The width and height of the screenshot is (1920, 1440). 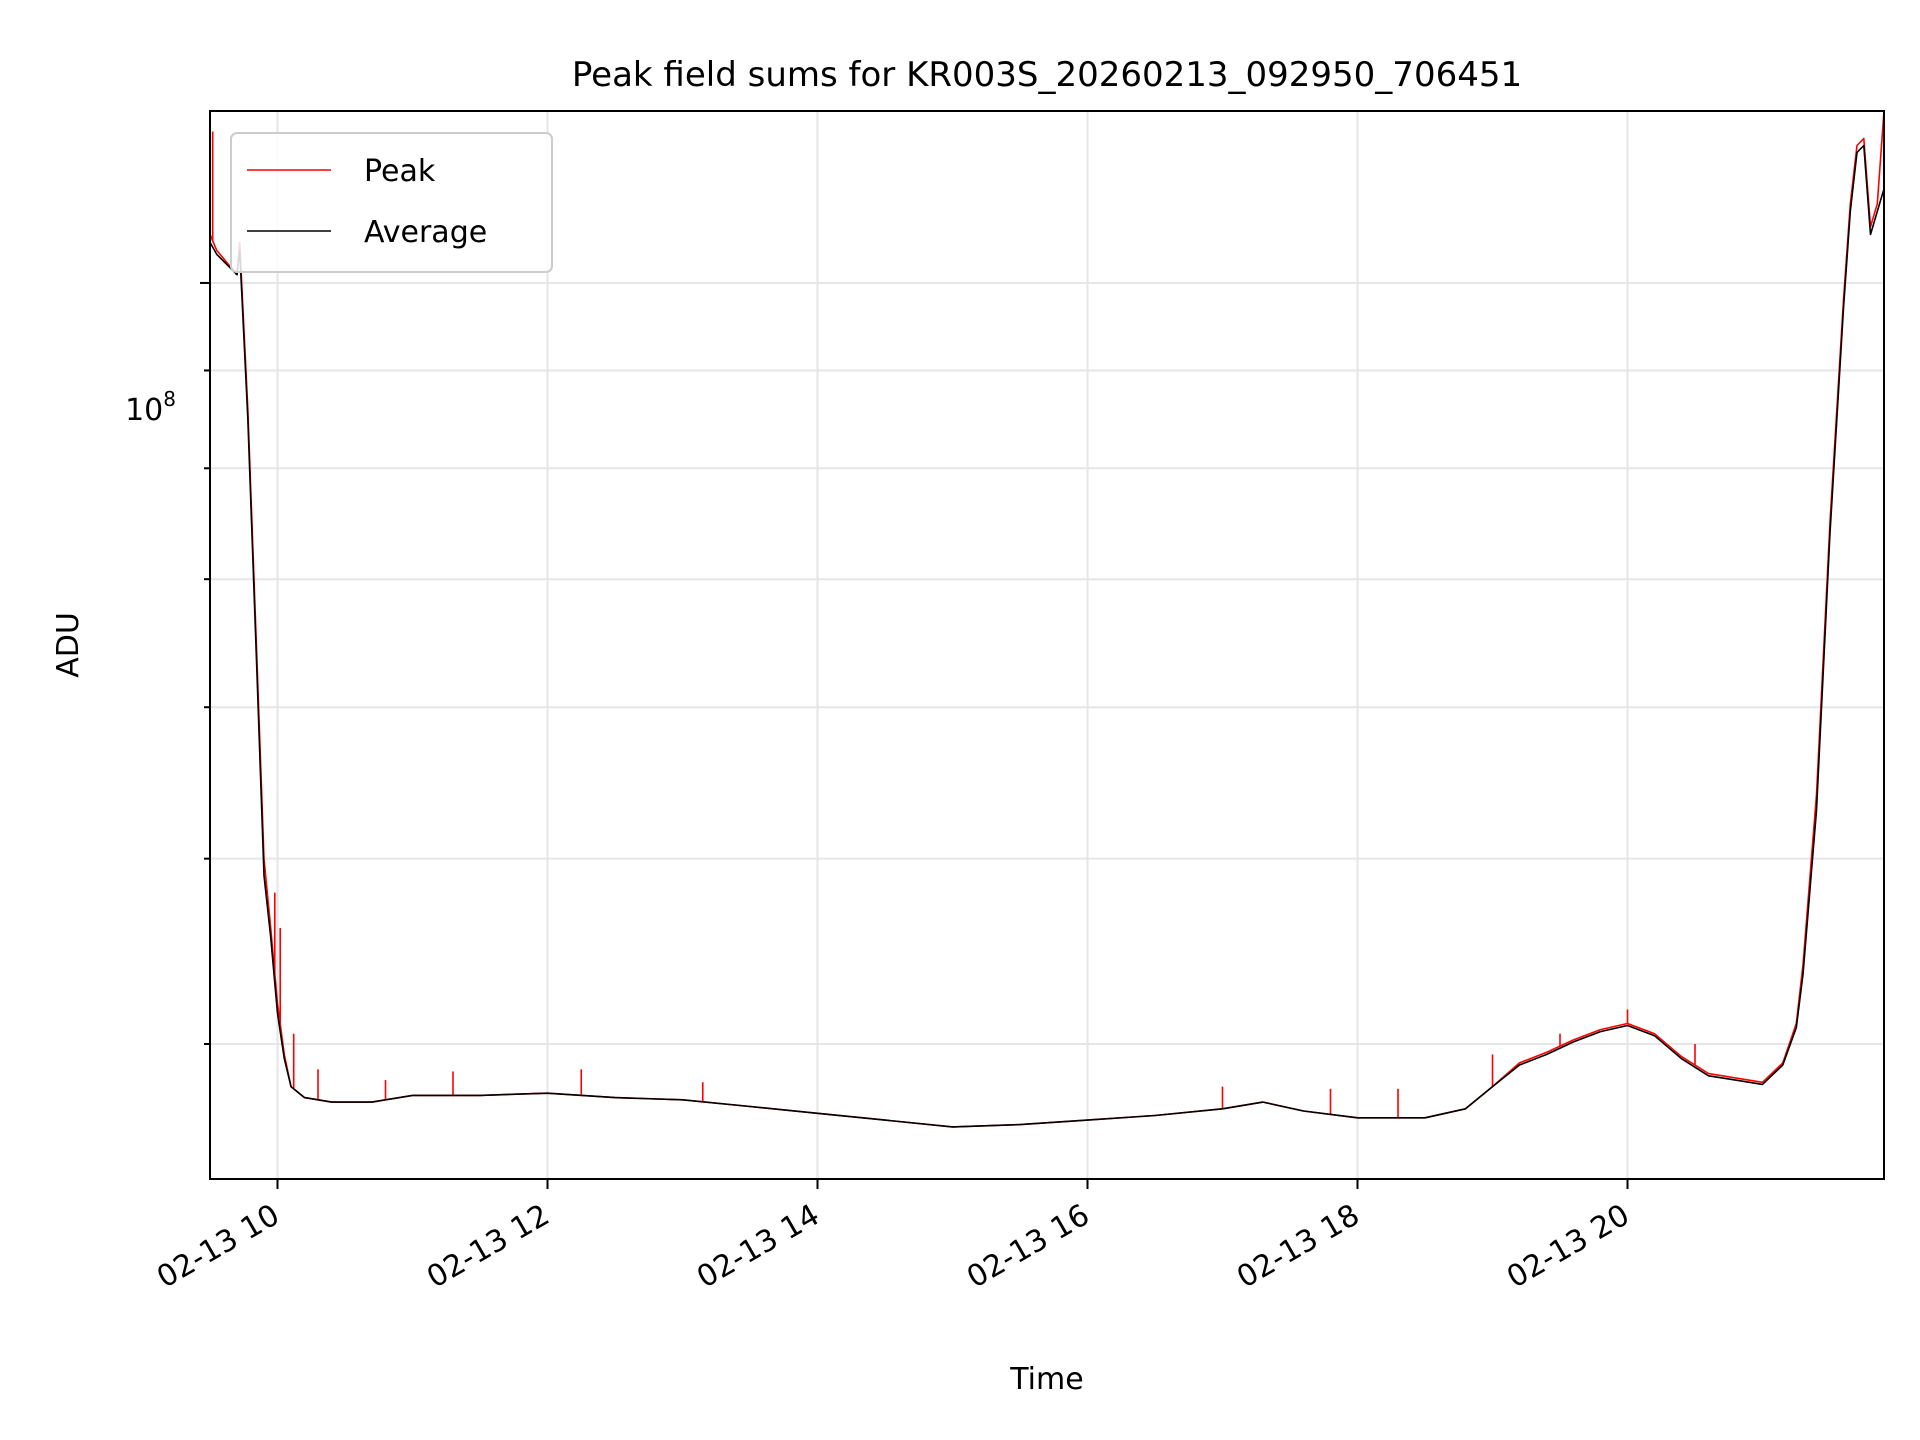 I want to click on x-axis-label: Time, so click(x=1046, y=1379).